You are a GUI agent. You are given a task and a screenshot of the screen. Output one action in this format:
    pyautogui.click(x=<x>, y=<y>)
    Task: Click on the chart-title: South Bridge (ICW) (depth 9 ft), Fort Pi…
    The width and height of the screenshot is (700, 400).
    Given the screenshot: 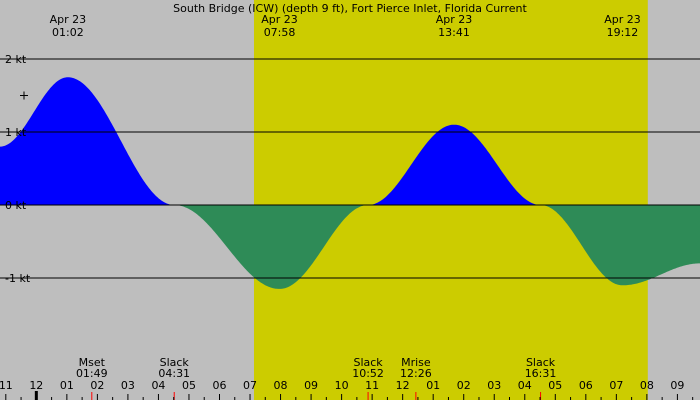 What is the action you would take?
    pyautogui.click(x=350, y=8)
    